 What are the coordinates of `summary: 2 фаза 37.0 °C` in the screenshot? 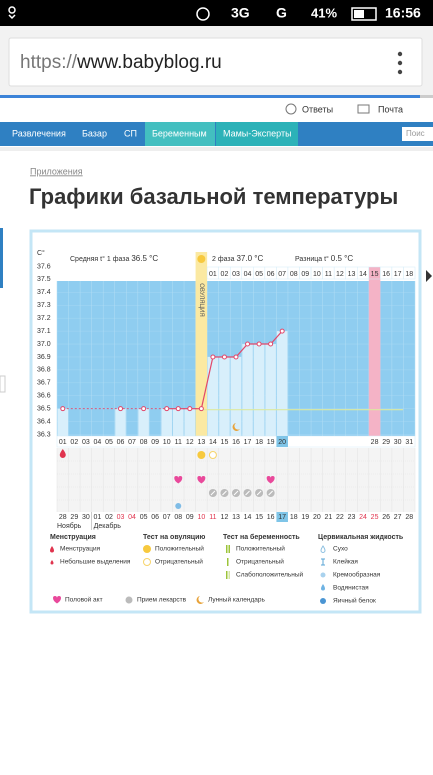 It's located at (237, 258).